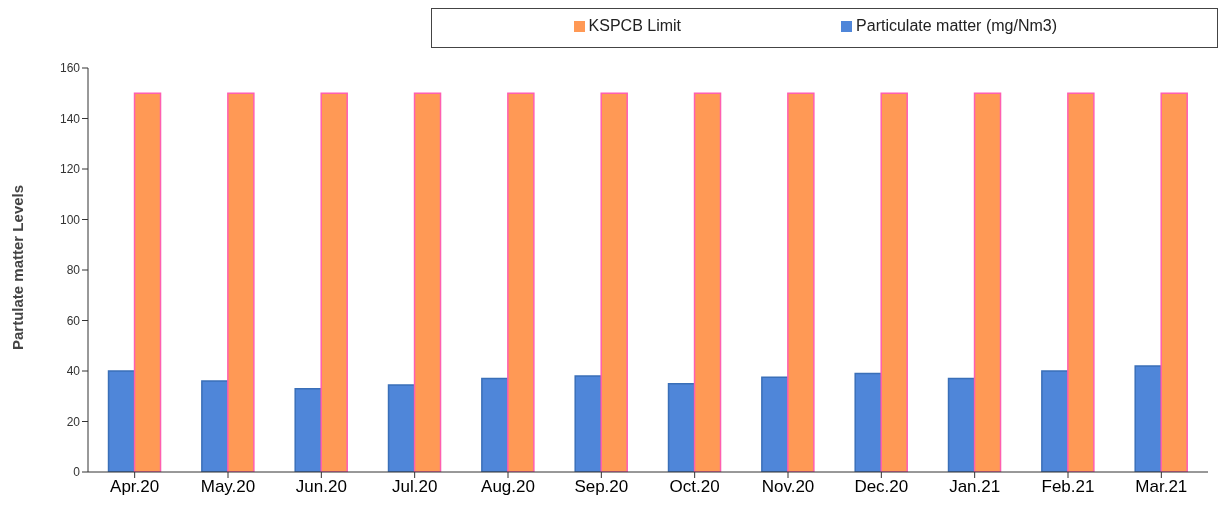  What do you see at coordinates (73, 320) in the screenshot?
I see `y-tick-label: 60` at bounding box center [73, 320].